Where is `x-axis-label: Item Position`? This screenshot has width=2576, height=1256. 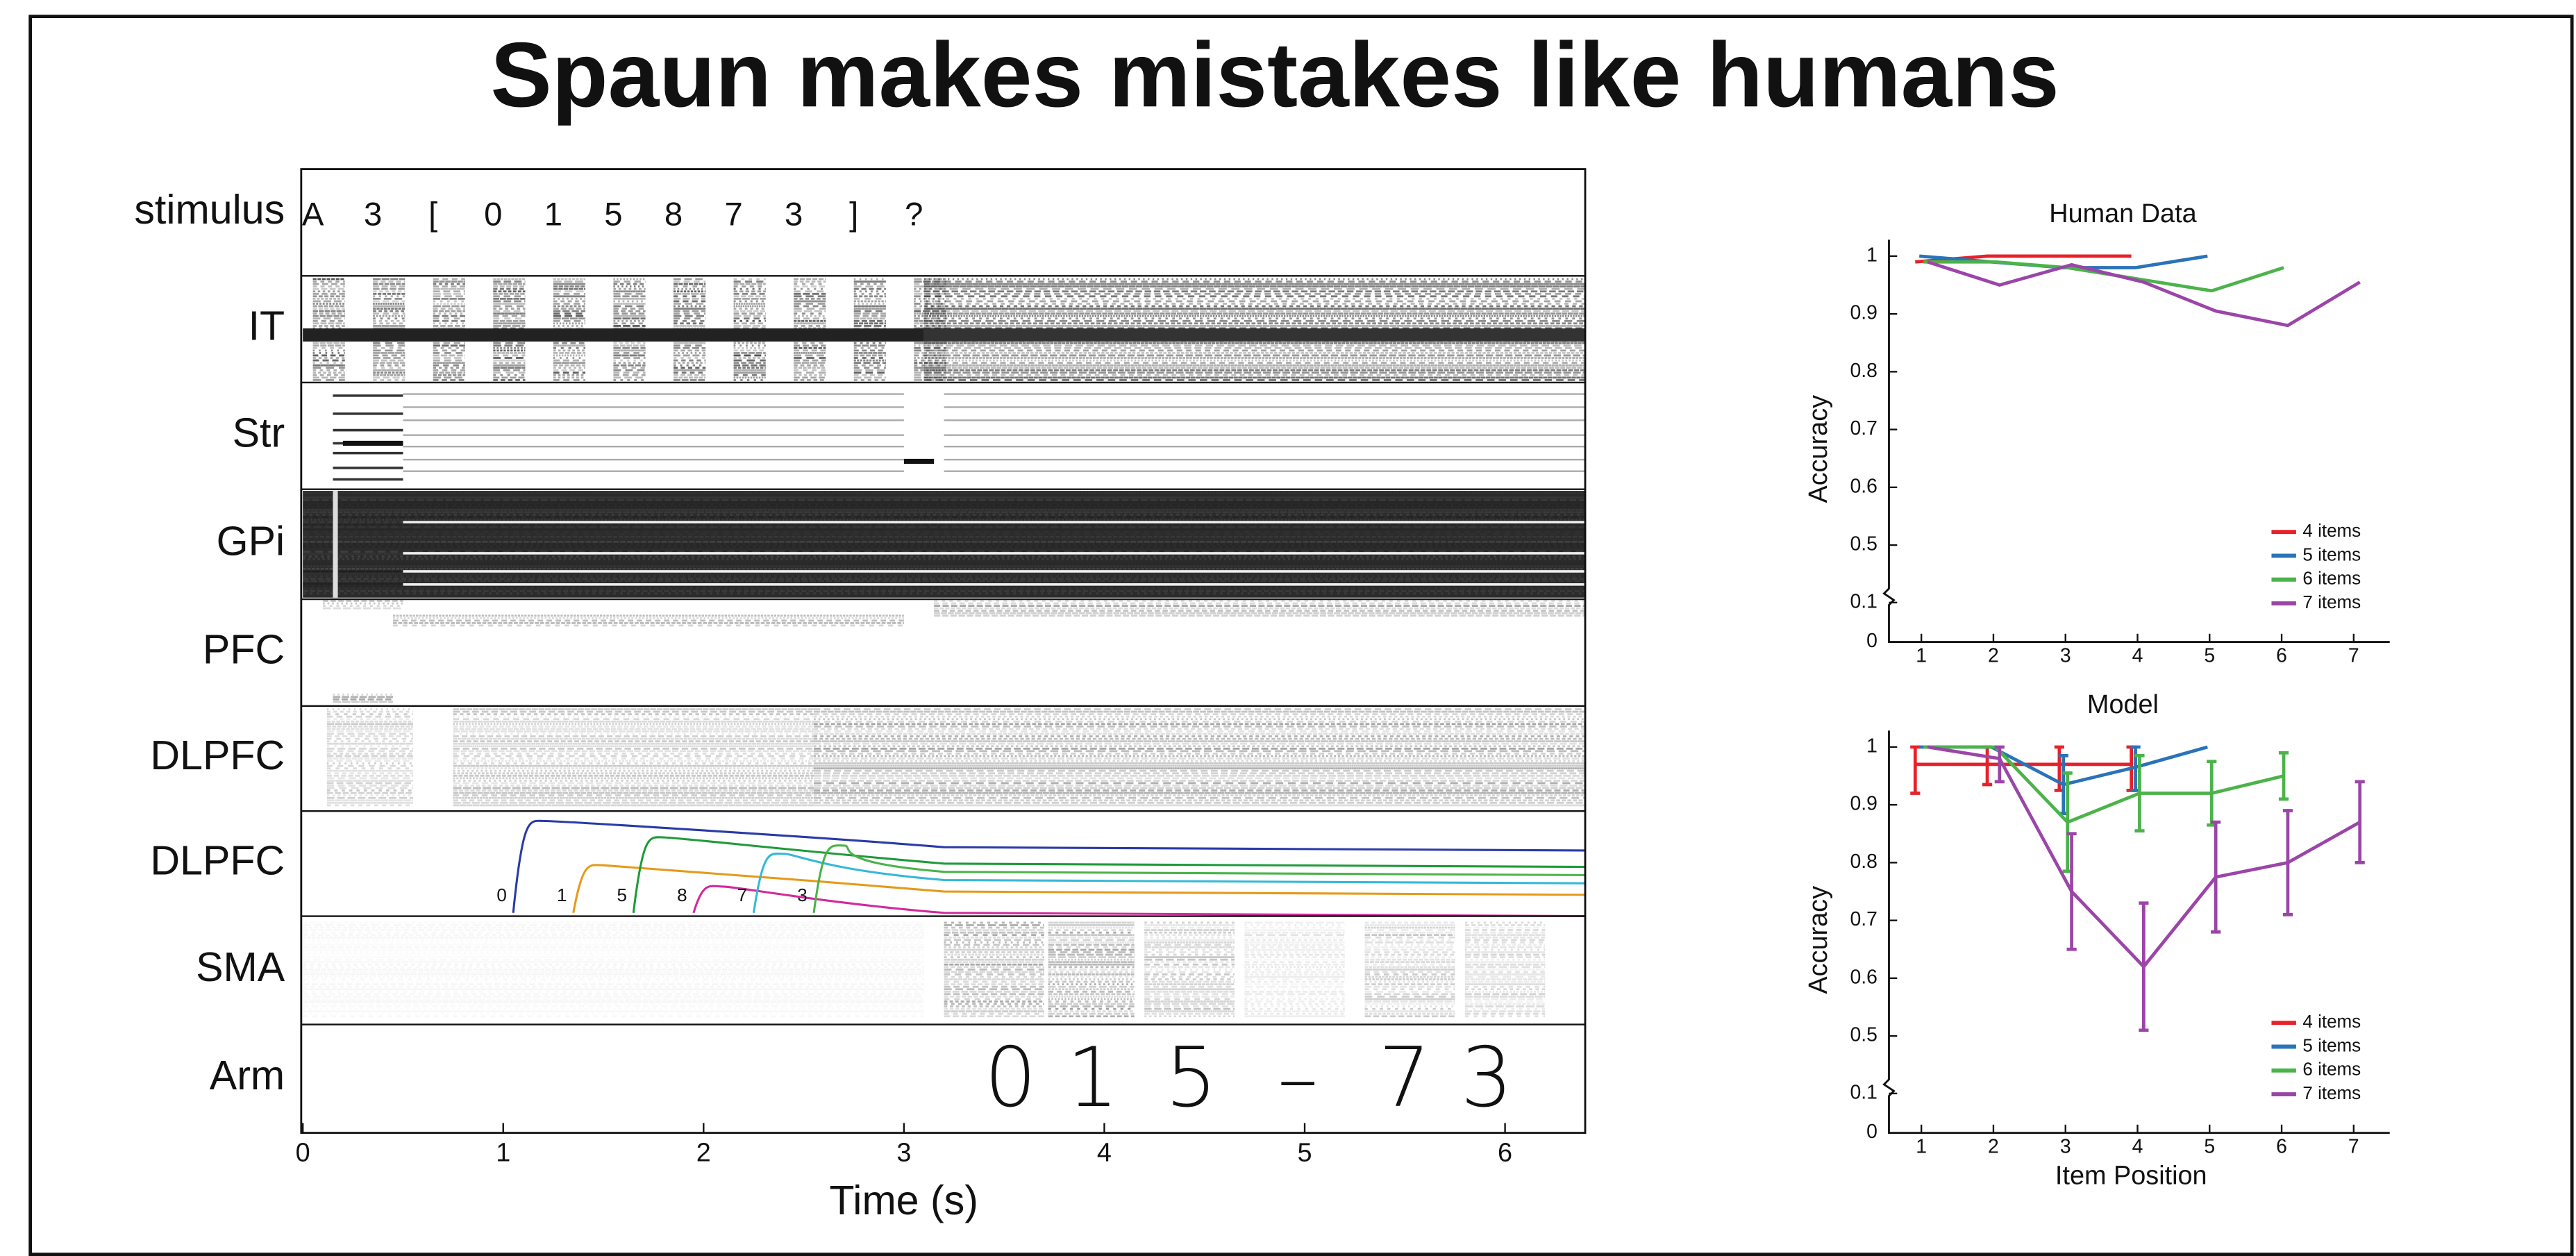
x-axis-label: Item Position is located at coordinates (2131, 1175).